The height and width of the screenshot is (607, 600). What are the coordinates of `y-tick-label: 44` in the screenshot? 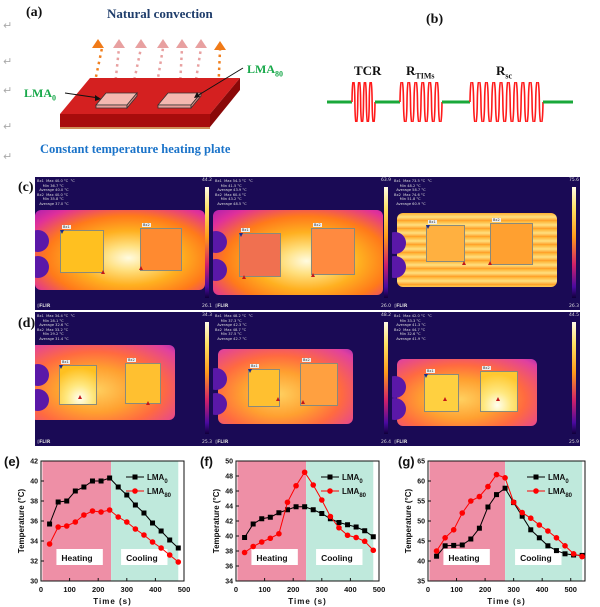 It's located at (229, 507).